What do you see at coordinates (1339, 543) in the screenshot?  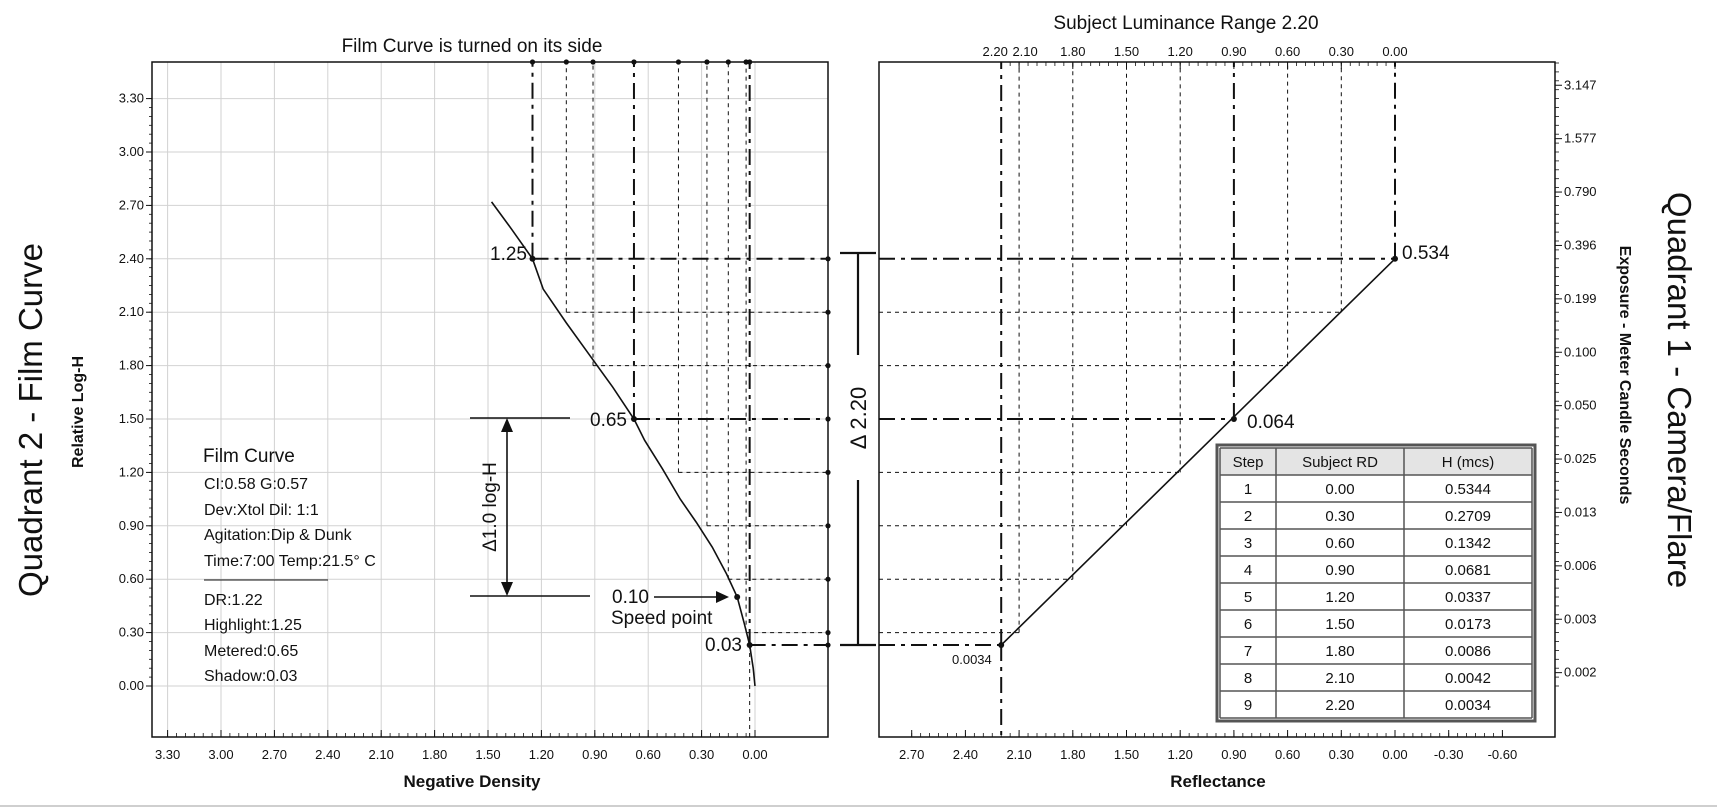 I see `table-cell: 0.60` at bounding box center [1339, 543].